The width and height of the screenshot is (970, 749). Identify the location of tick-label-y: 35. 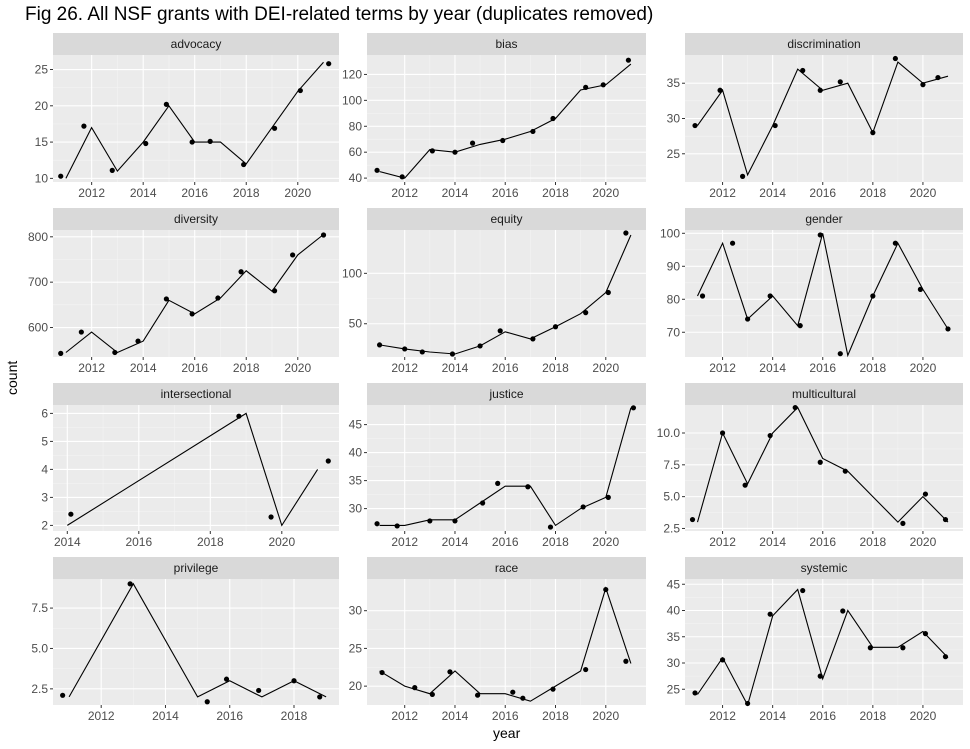
(356, 481).